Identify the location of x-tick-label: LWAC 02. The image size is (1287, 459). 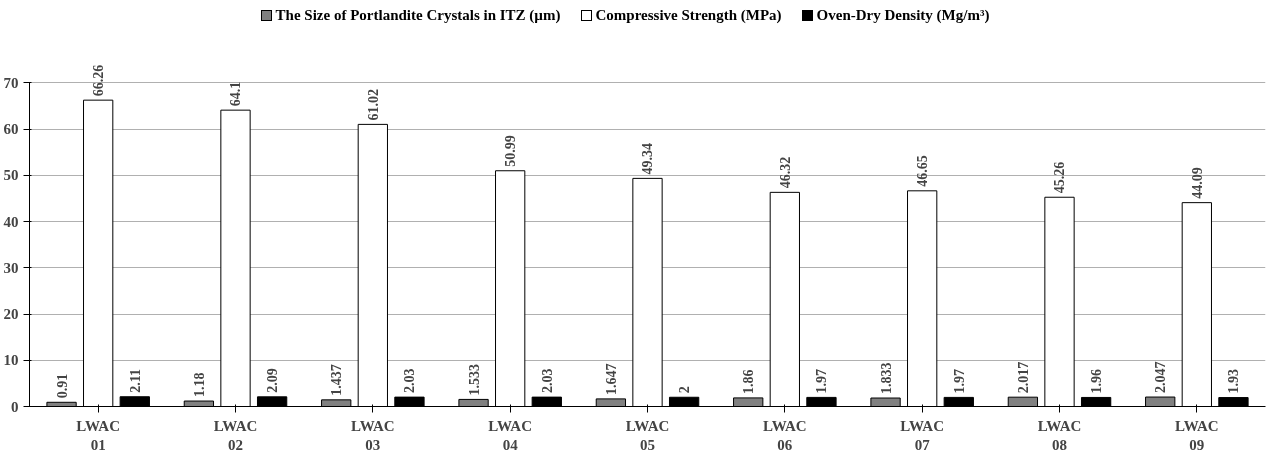
(235, 435).